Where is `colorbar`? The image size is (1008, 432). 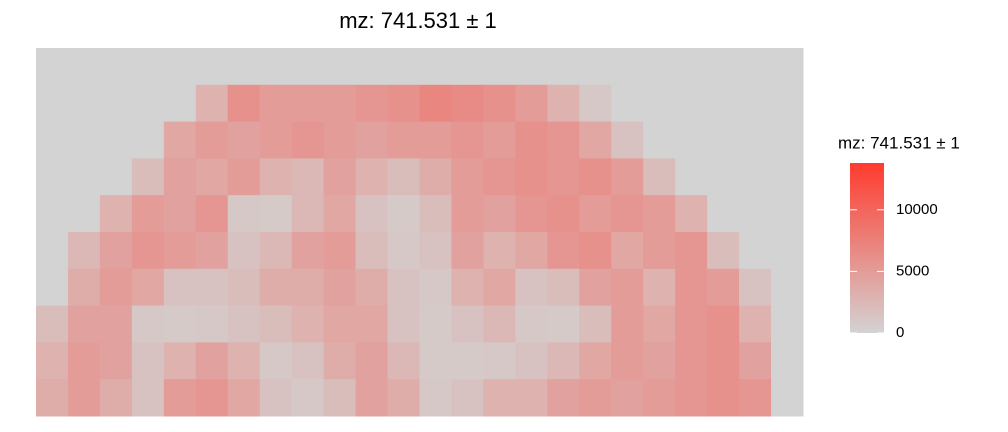 colorbar is located at coordinates (867, 248).